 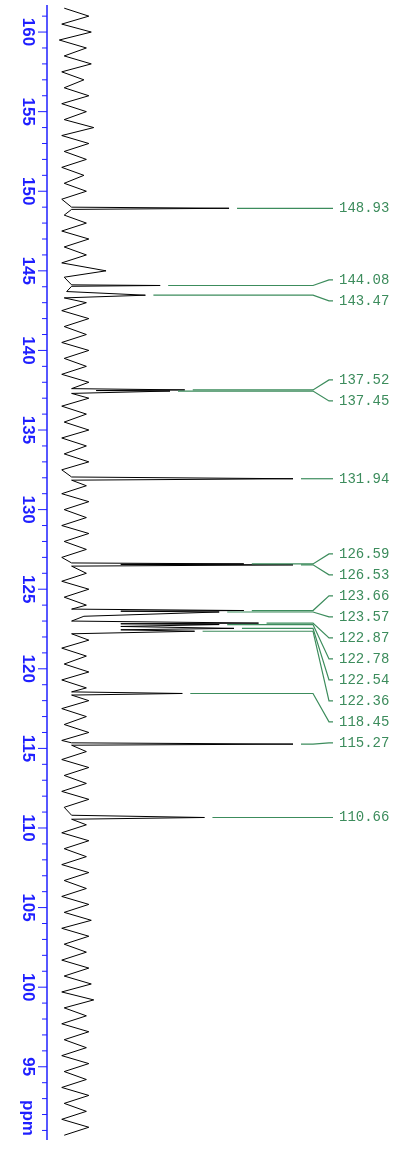 I want to click on y-tick-label: 120, so click(x=28, y=668).